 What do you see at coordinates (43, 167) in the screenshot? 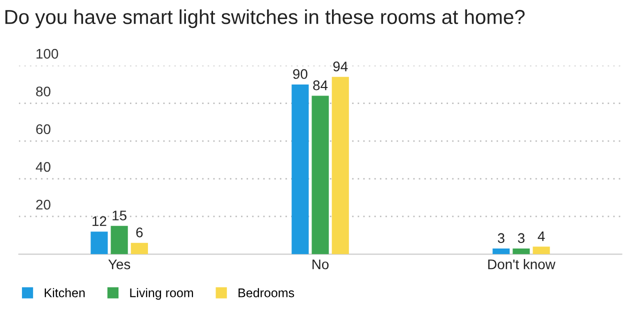
I see `y-tick-label: 40` at bounding box center [43, 167].